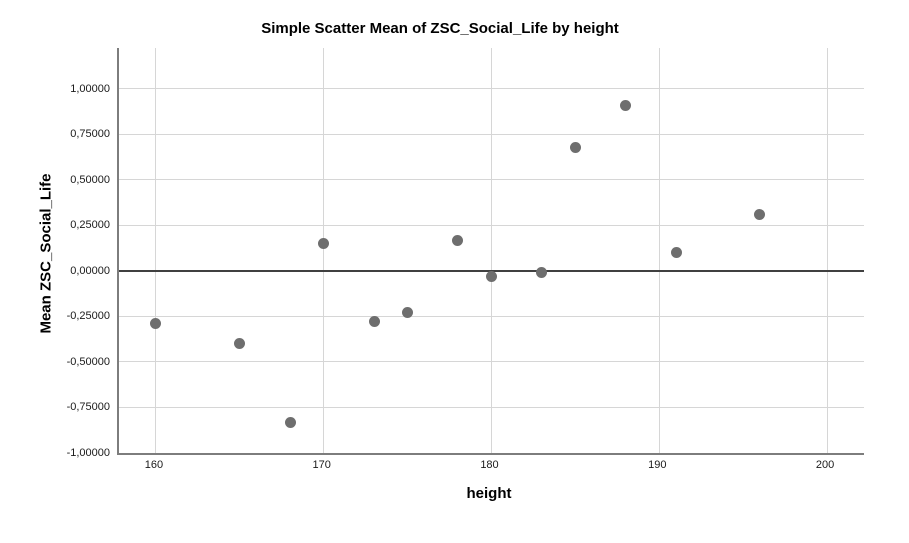 The image size is (909, 543). Describe the element at coordinates (90, 270) in the screenshot. I see `y-tick-label: 0,00000` at that location.